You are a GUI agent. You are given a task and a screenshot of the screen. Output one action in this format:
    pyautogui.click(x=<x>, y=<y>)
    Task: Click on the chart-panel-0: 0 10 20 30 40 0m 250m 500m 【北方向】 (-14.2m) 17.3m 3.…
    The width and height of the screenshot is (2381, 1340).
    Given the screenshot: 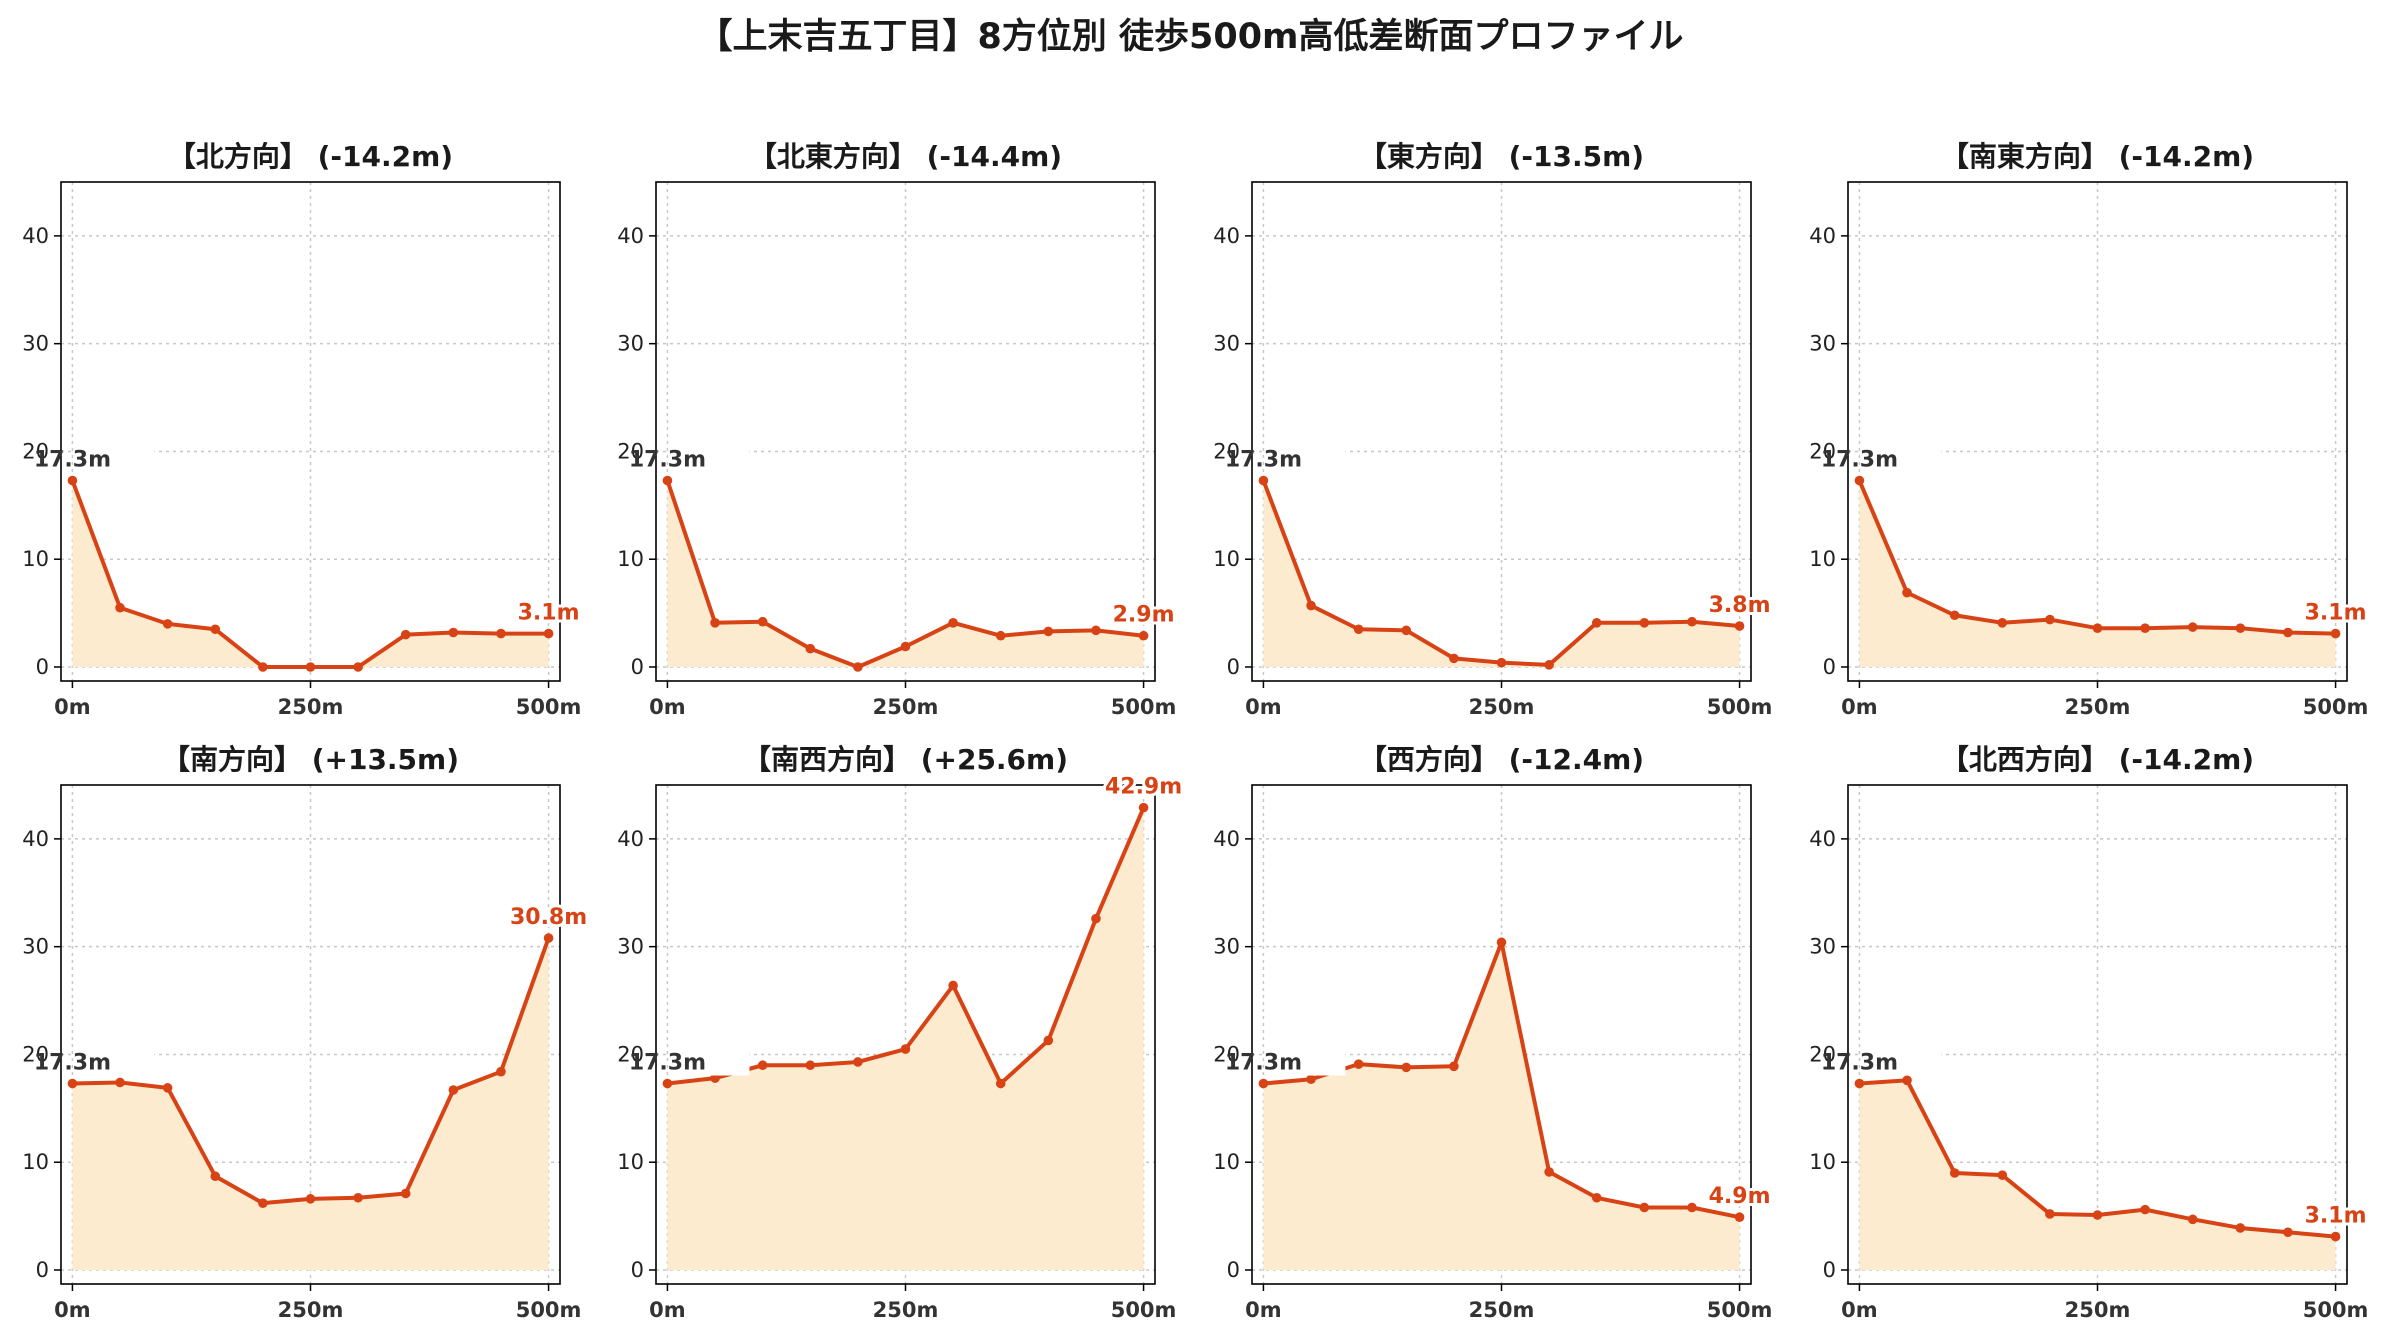 What is the action you would take?
    pyautogui.click(x=302, y=429)
    